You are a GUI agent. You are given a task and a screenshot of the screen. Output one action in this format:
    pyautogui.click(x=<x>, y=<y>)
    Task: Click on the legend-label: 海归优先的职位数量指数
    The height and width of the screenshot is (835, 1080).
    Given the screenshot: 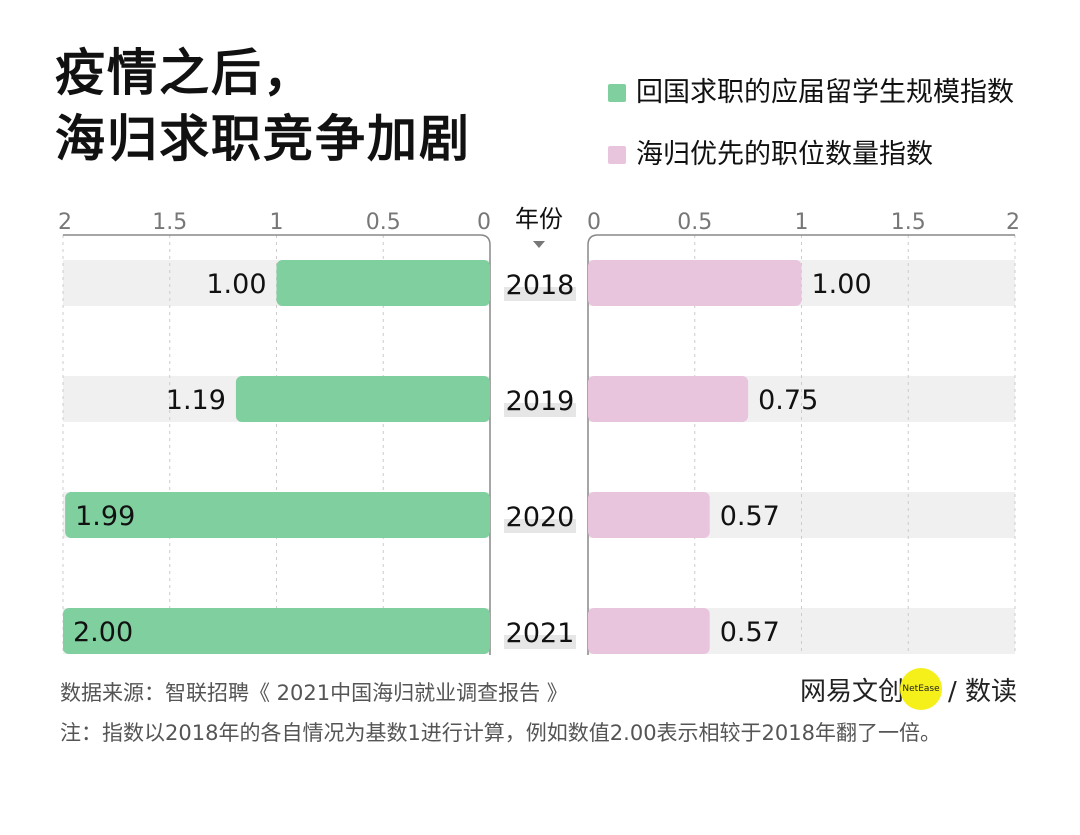 What is the action you would take?
    pyautogui.click(x=784, y=154)
    